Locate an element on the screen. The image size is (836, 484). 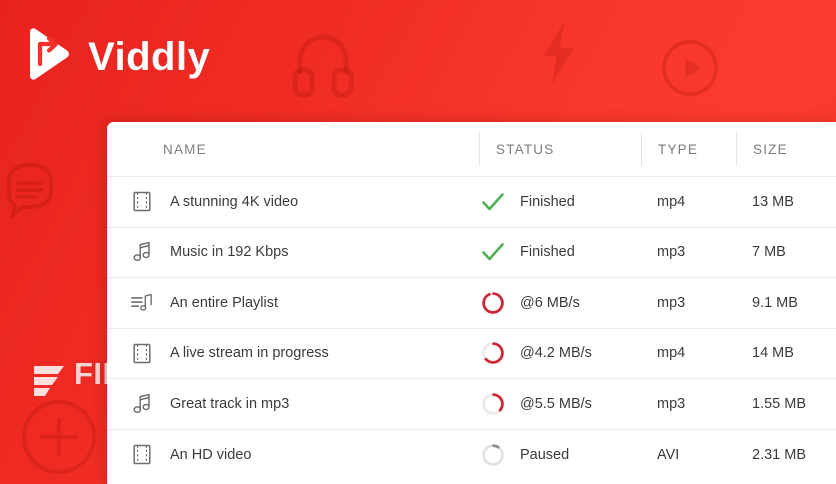
cell-size: 2.31 MB is located at coordinates (779, 454).